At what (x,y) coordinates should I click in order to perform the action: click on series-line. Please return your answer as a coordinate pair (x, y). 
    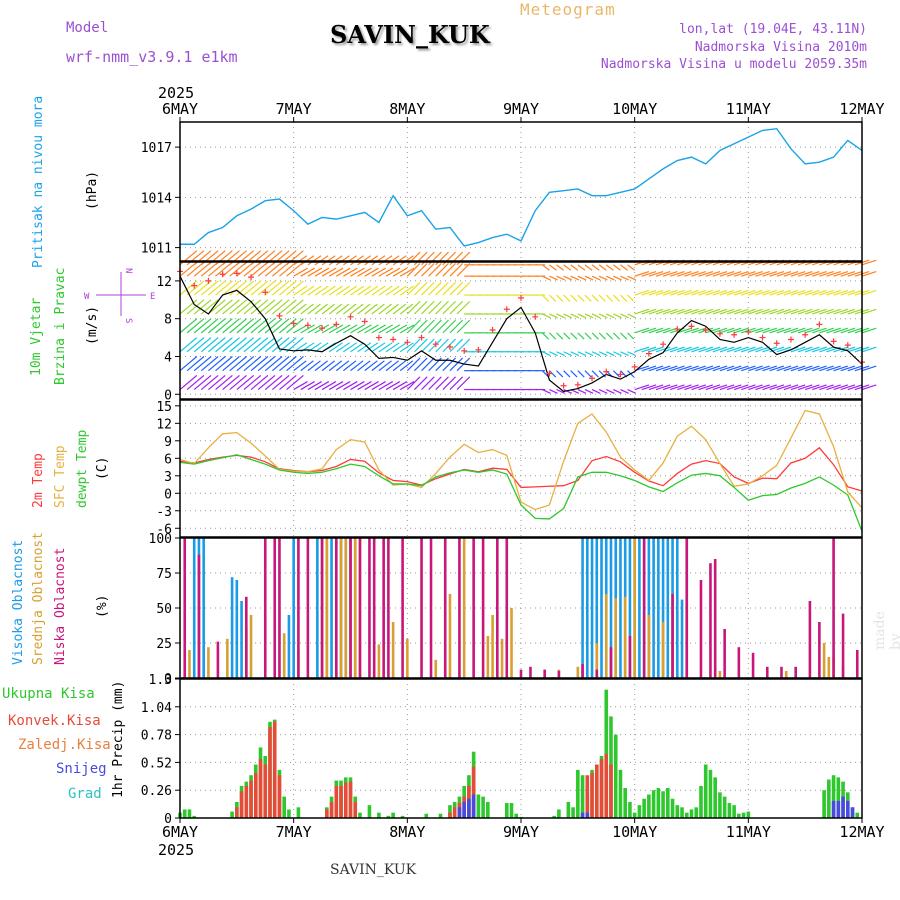
    Looking at the image, I should click on (521, 187).